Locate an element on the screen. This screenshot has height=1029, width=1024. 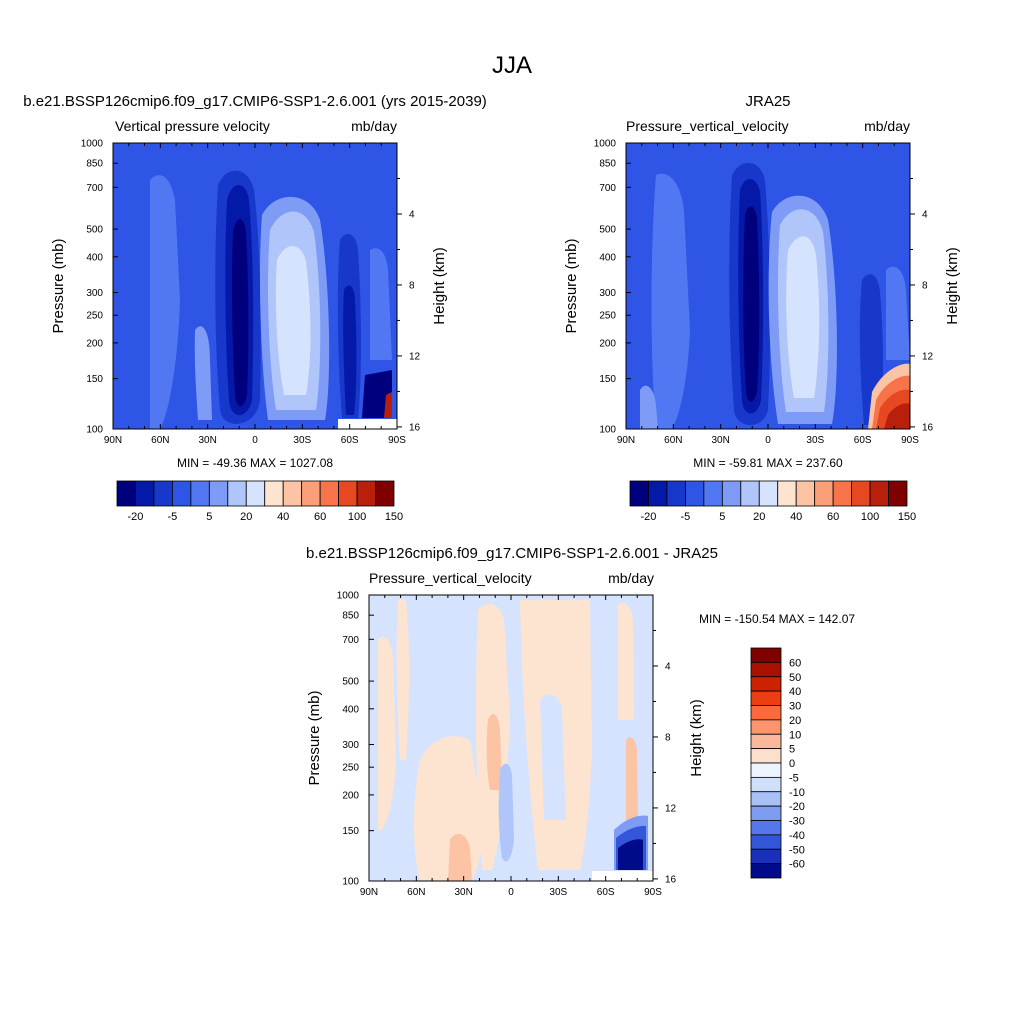
x-tick-label: 90N is located at coordinates (626, 440).